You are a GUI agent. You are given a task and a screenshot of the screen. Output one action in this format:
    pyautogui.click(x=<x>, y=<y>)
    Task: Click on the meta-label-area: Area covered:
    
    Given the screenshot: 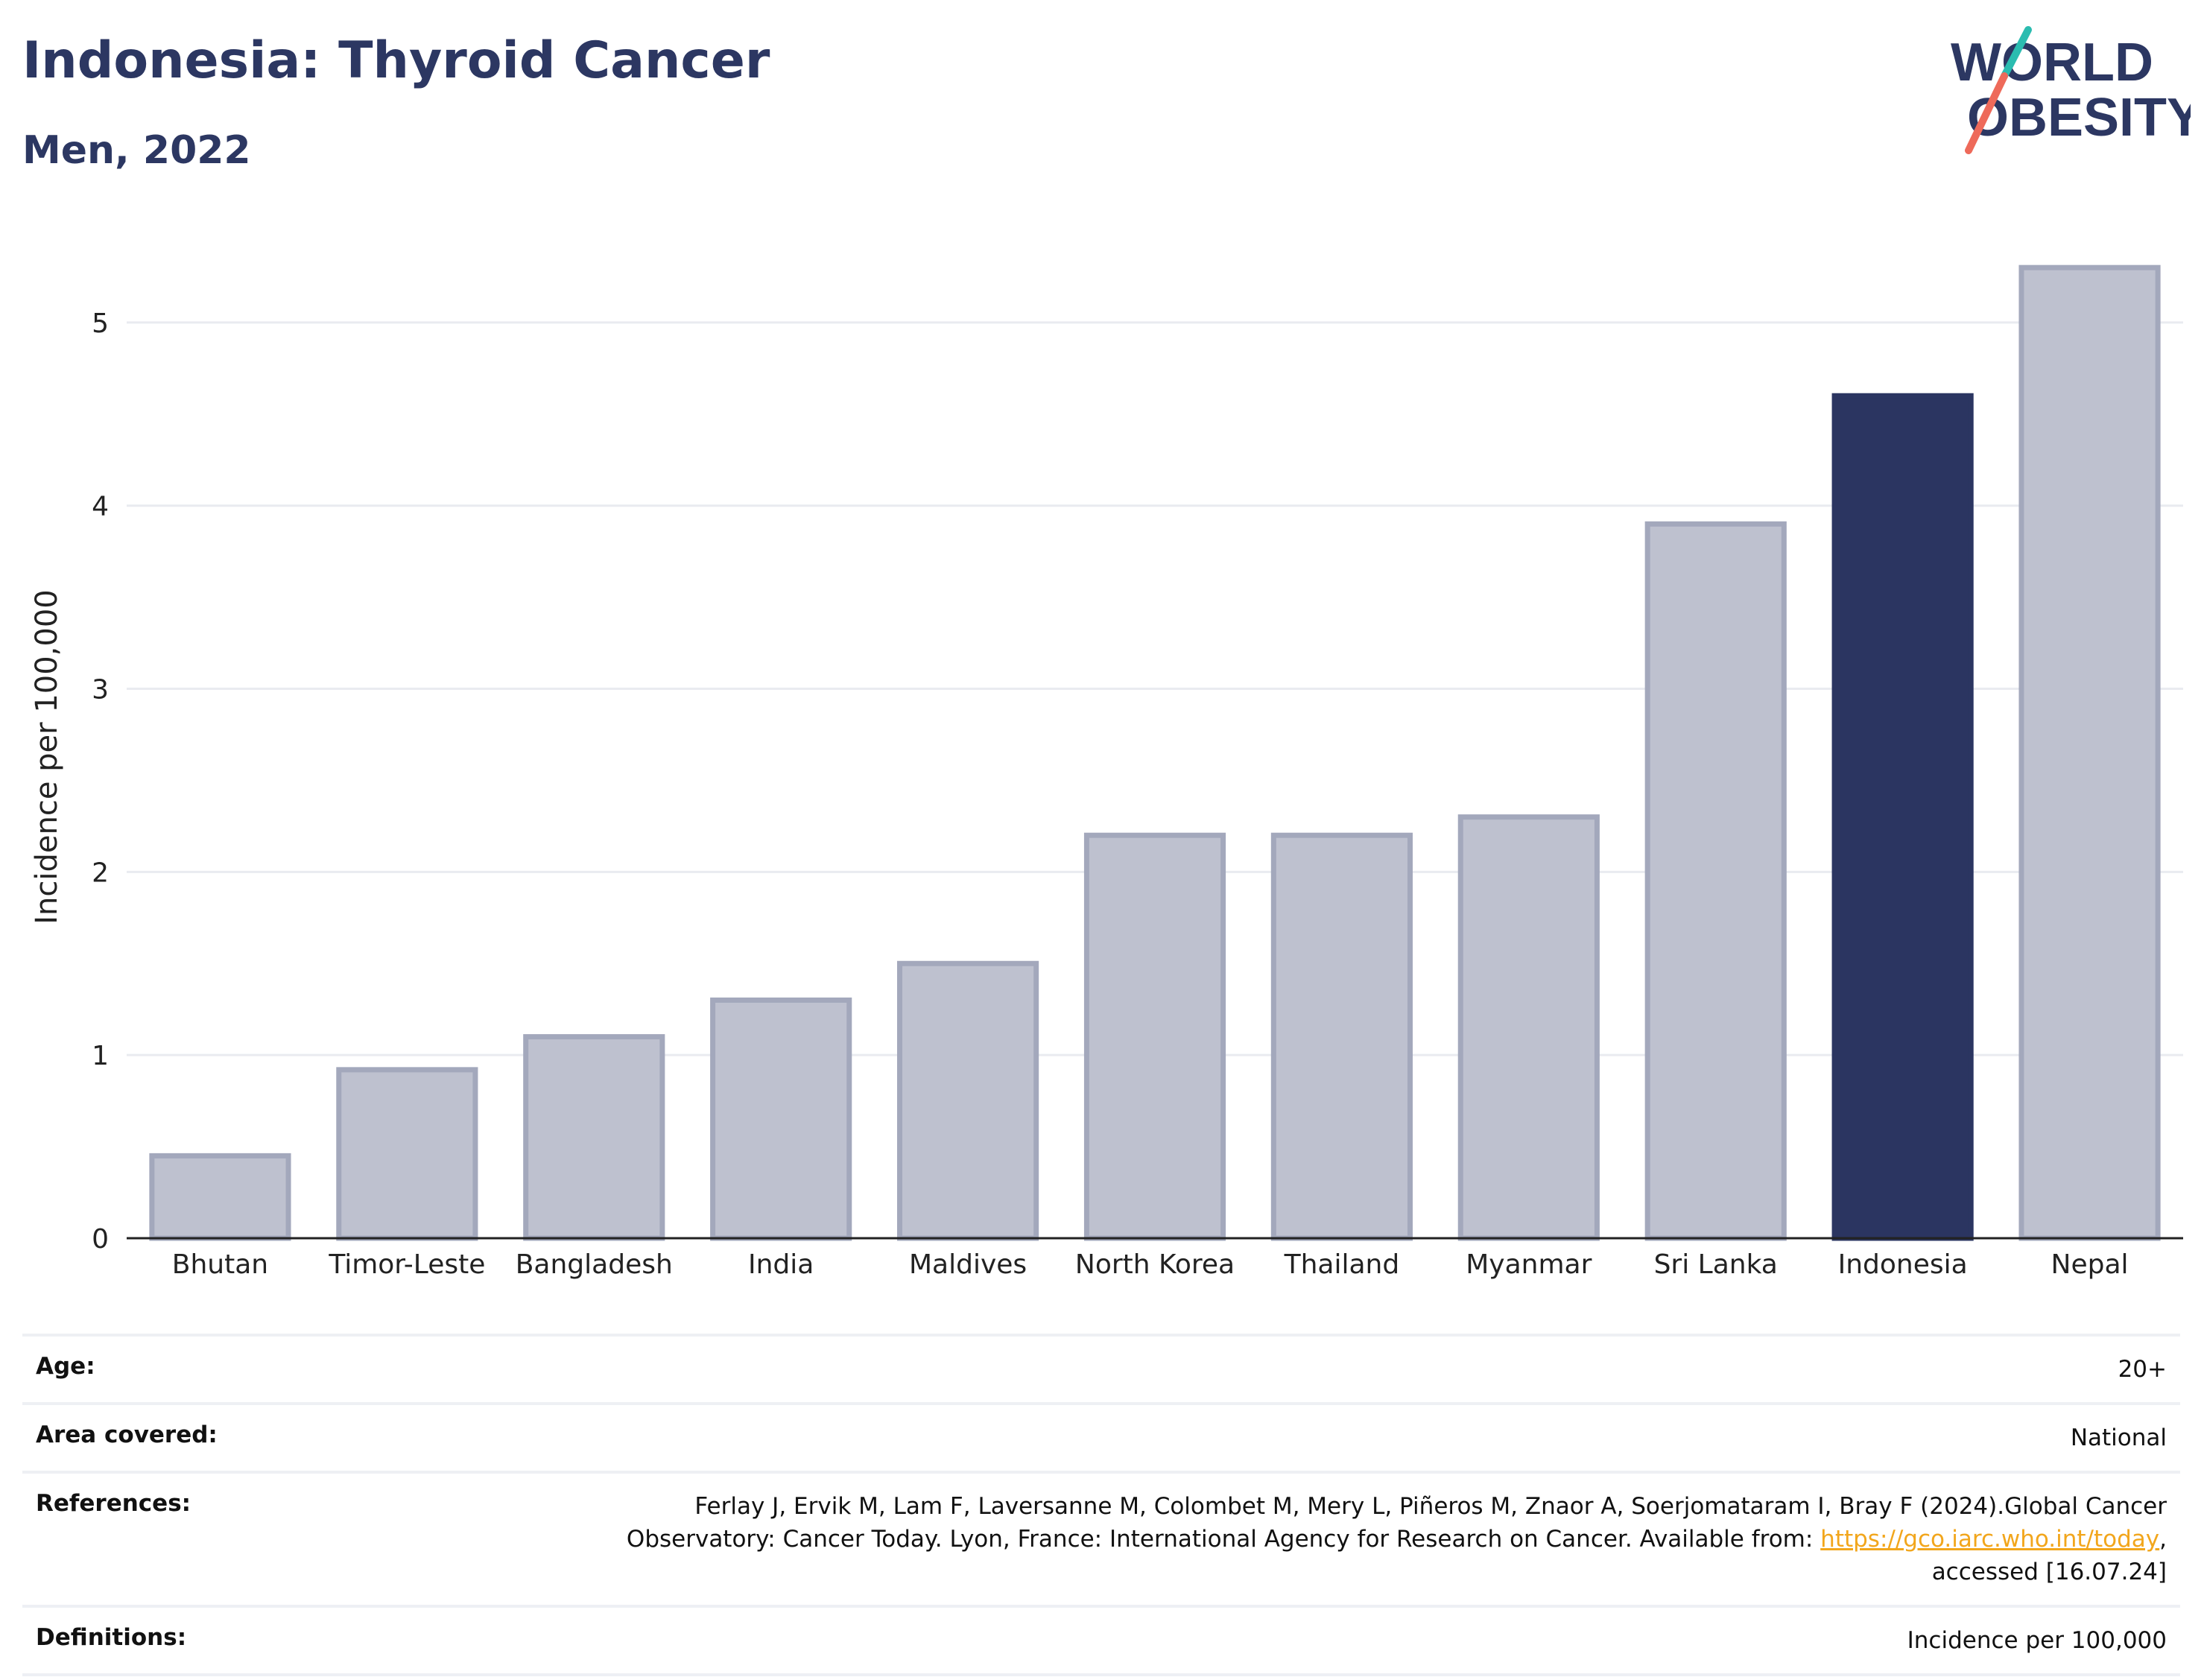 What is the action you would take?
    pyautogui.click(x=127, y=1434)
    